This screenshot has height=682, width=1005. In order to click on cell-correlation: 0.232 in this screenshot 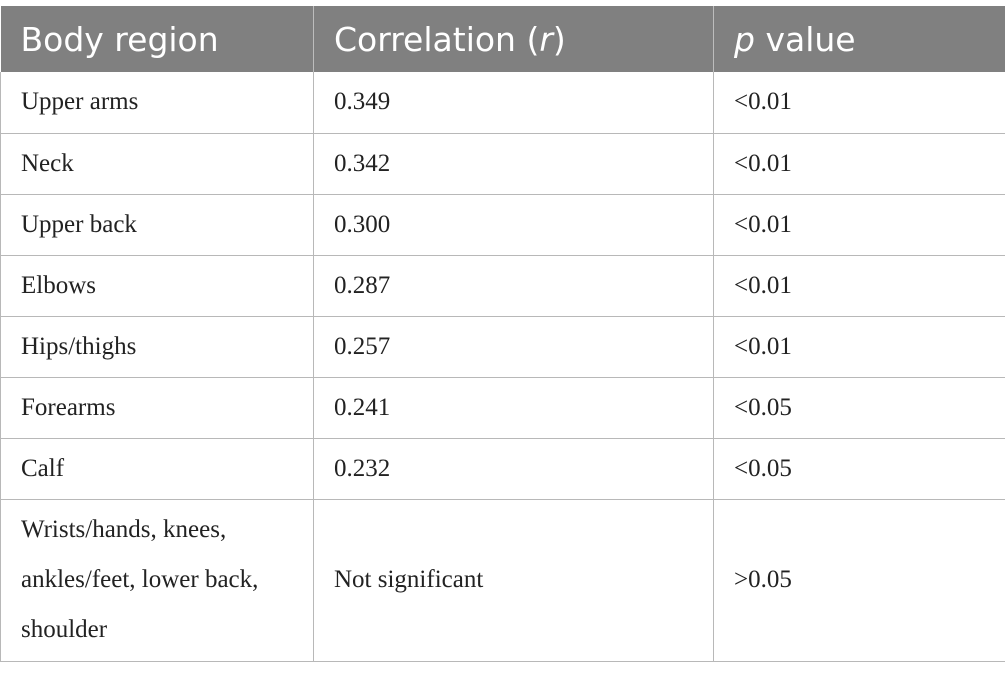, I will do `click(513, 469)`.